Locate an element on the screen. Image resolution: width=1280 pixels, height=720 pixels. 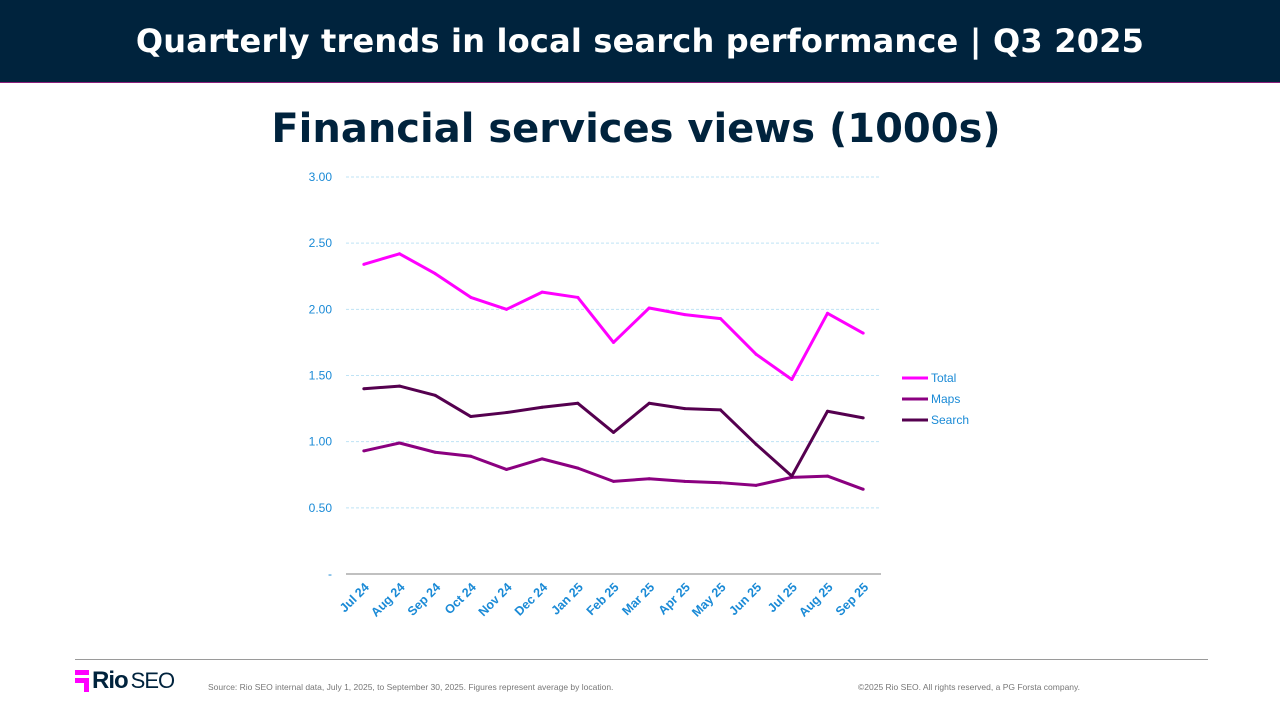
logo-text-light: SEO is located at coordinates (152, 680).